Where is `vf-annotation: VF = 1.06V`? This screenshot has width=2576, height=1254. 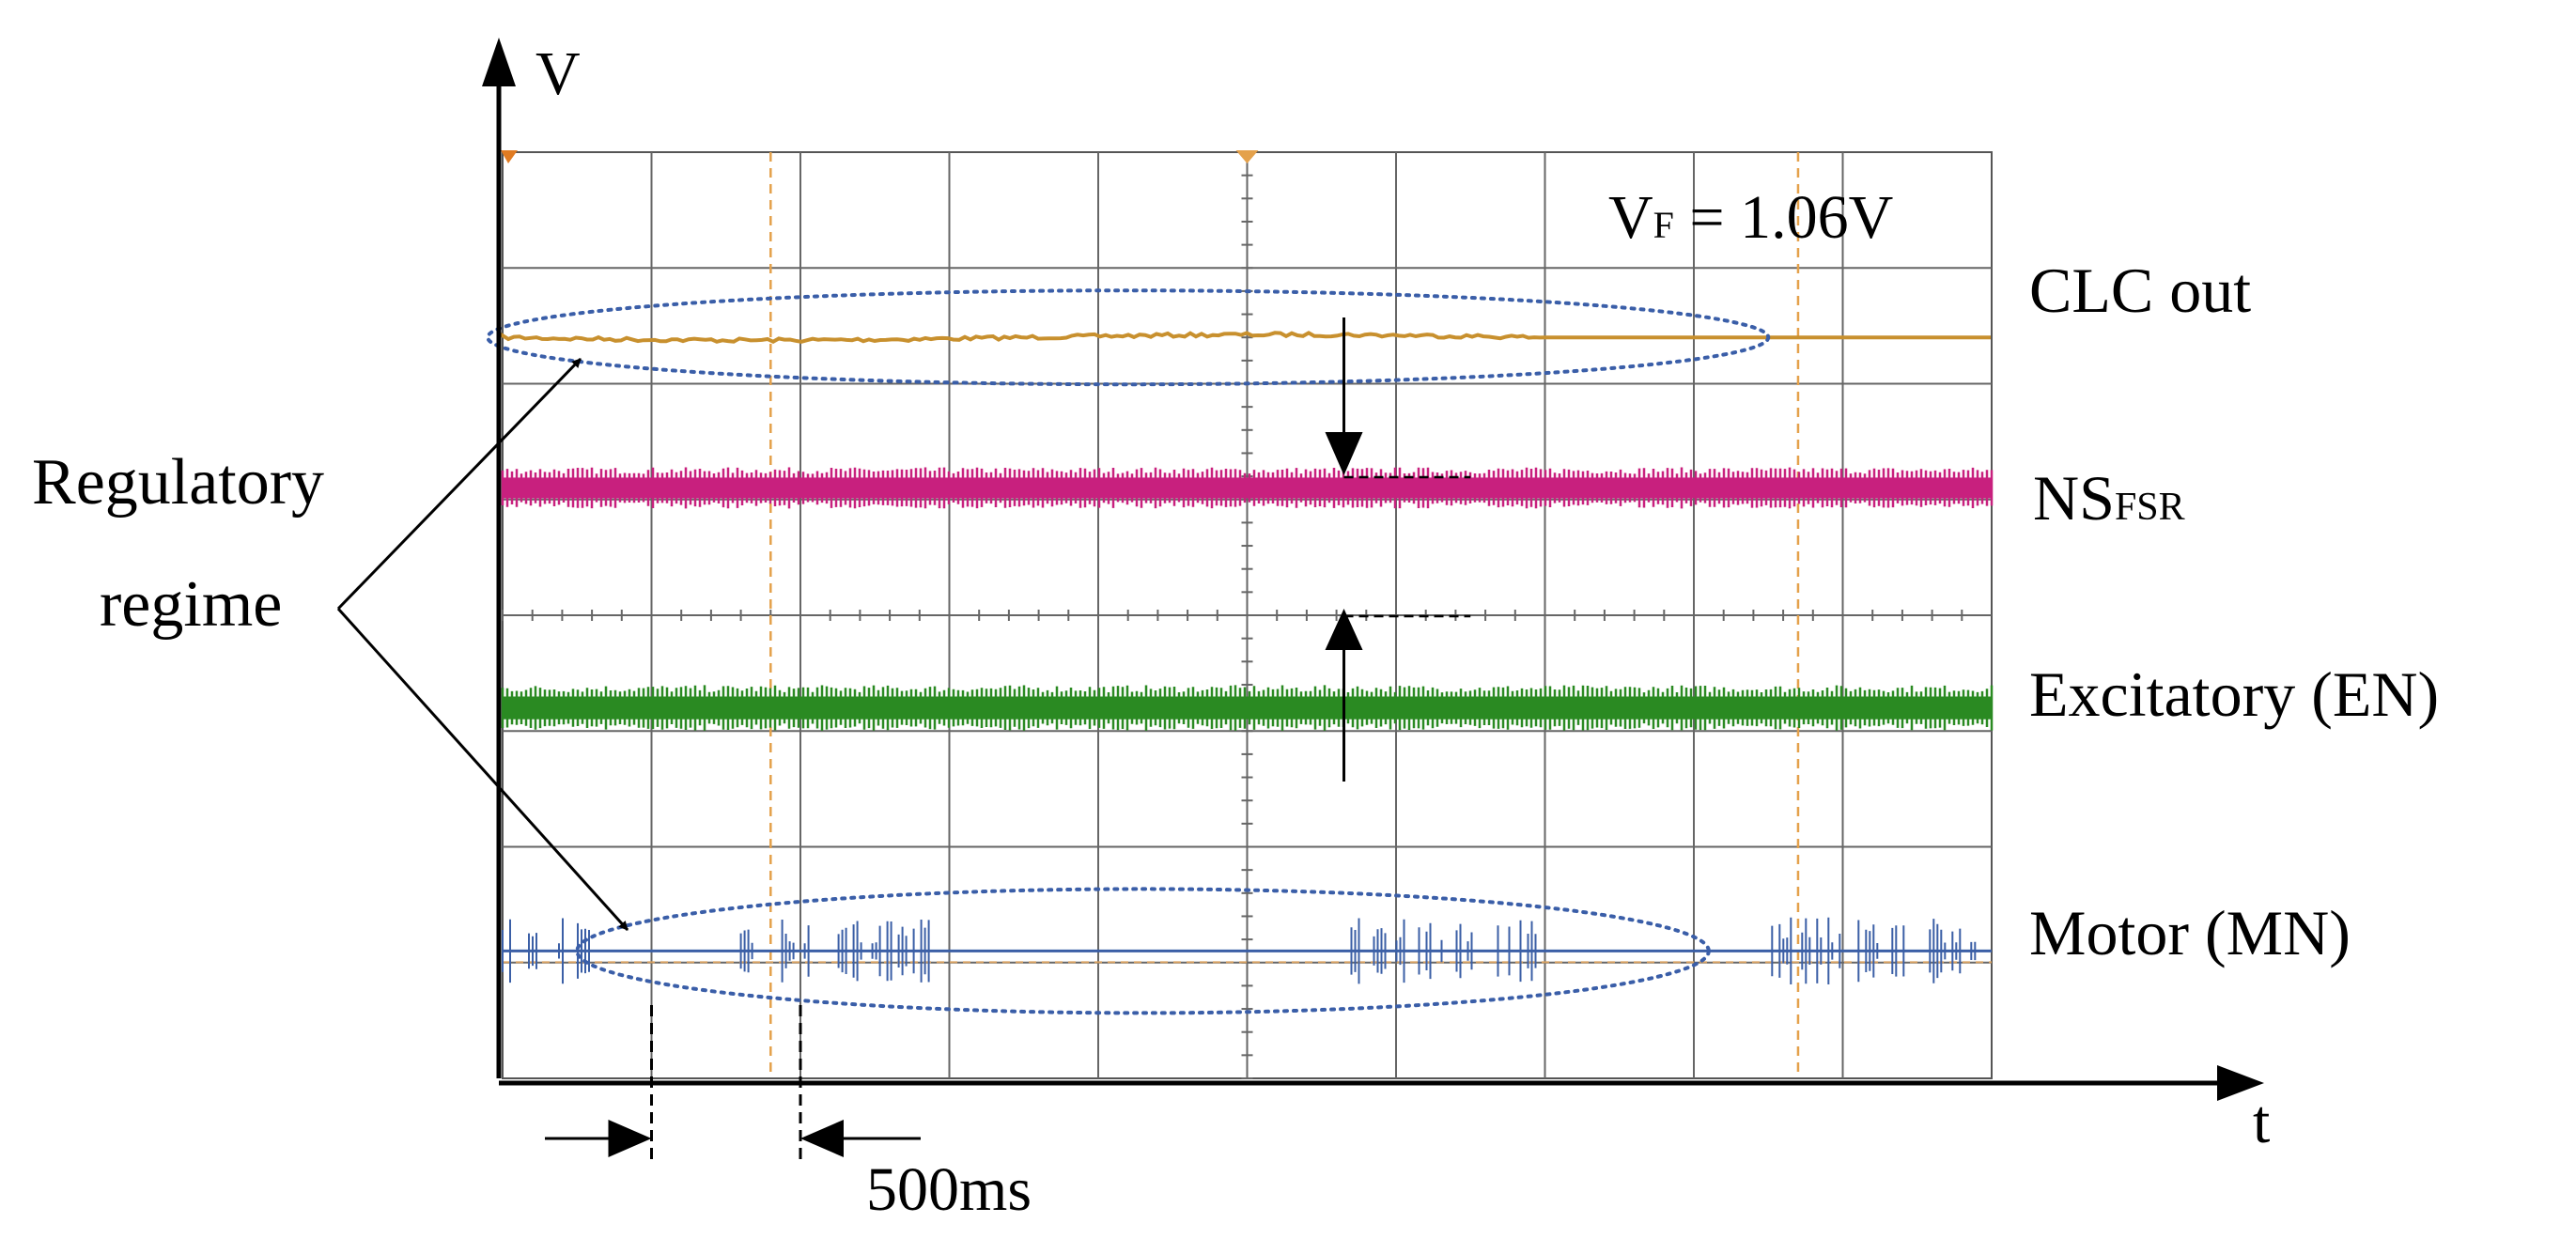 vf-annotation: VF = 1.06V is located at coordinates (1750, 218).